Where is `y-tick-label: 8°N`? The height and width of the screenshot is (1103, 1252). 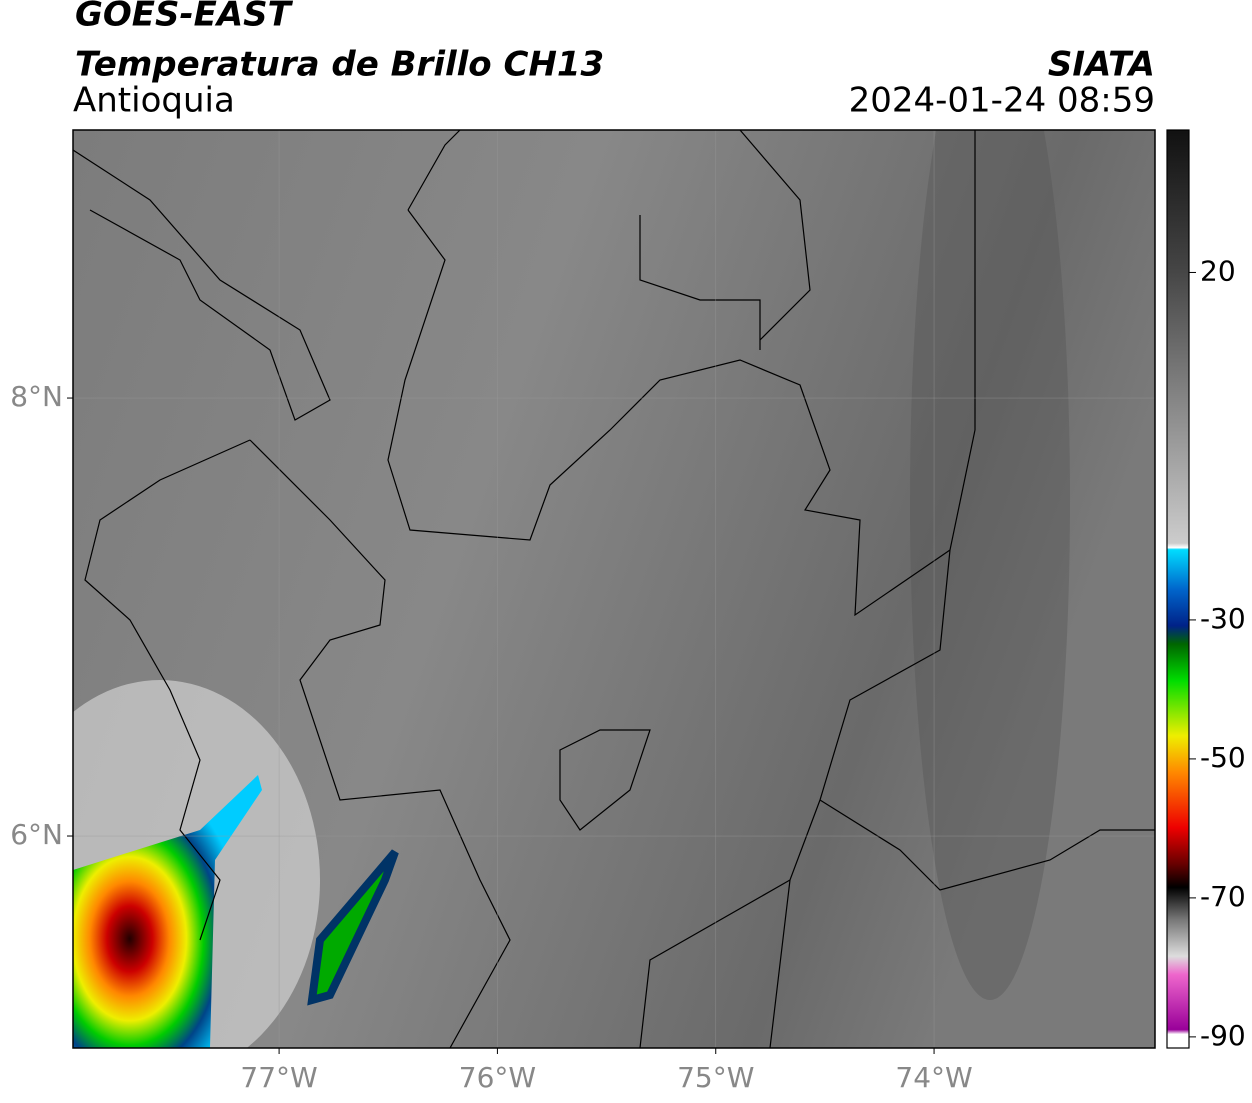 y-tick-label: 8°N is located at coordinates (36, 396).